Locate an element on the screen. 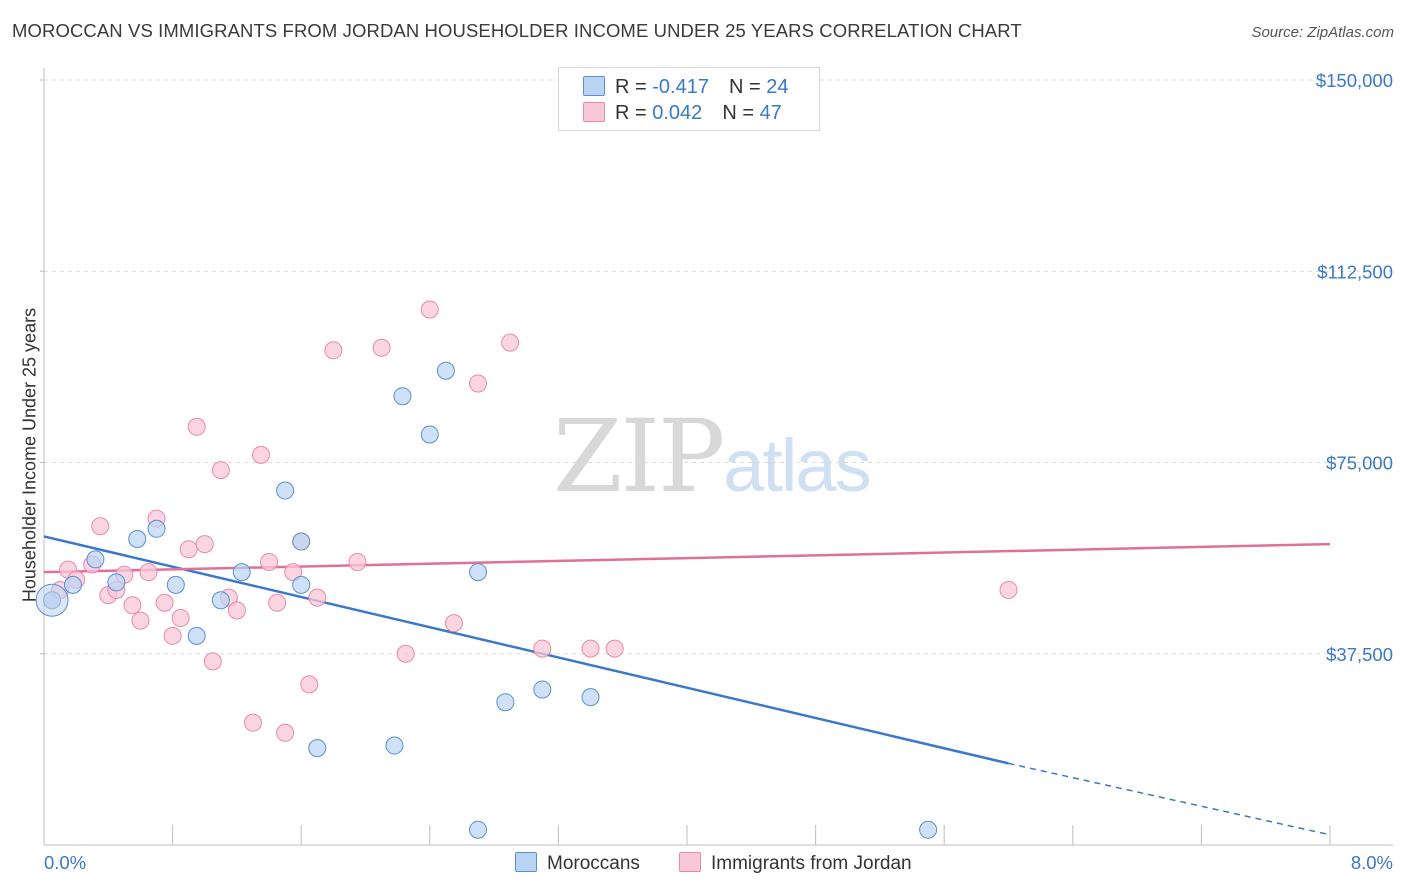 The height and width of the screenshot is (892, 1406). trend-line-moroccans-extension is located at coordinates (1169, 799).